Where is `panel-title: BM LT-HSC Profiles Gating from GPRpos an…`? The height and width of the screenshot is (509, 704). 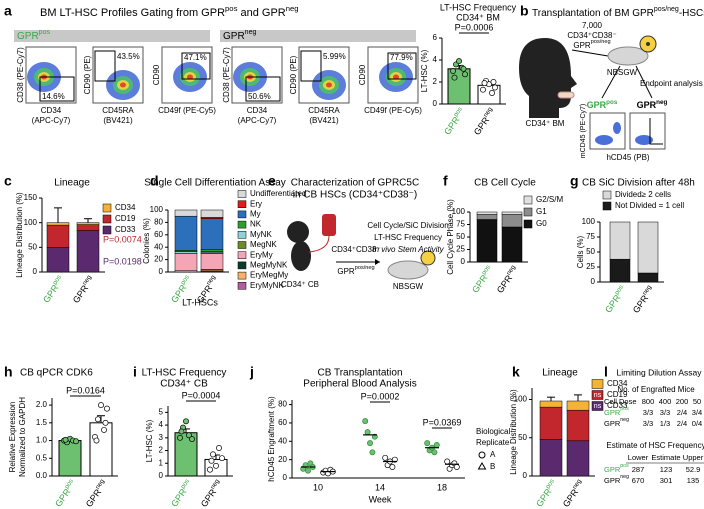 panel-title: BM LT-HSC Profiles Gating from GPRpos an… is located at coordinates (169, 11).